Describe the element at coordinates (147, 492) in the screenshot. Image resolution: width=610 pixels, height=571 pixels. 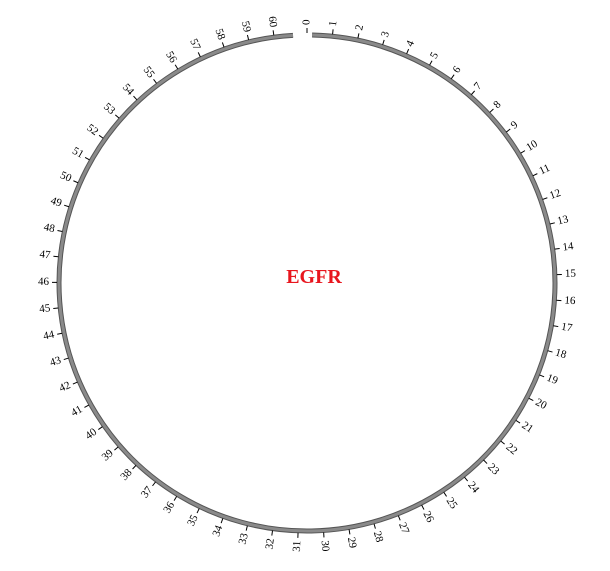
I see `tick-label: 37` at that location.